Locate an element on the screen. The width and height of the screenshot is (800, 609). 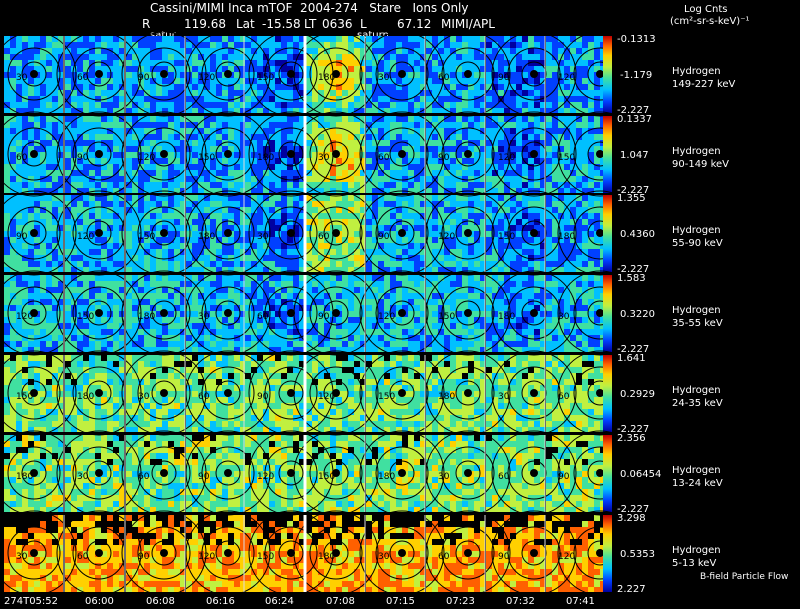
saturn-label-right: saturn is located at coordinates (373, 35).